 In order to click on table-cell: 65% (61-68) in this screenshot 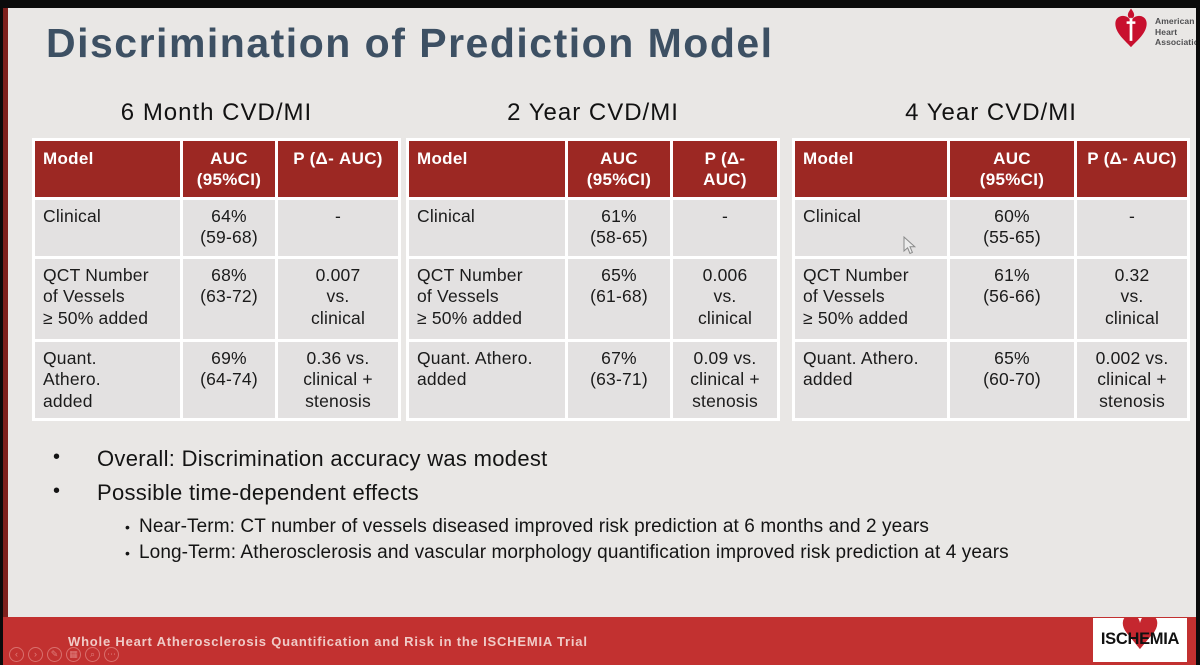, I will do `click(619, 299)`.